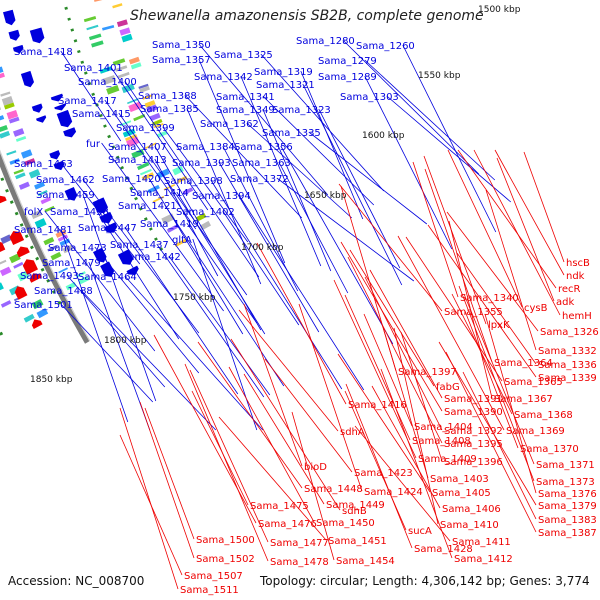 This screenshot has width=600, height=600. I want to click on reverse-gene-label: hscB, so click(578, 263).